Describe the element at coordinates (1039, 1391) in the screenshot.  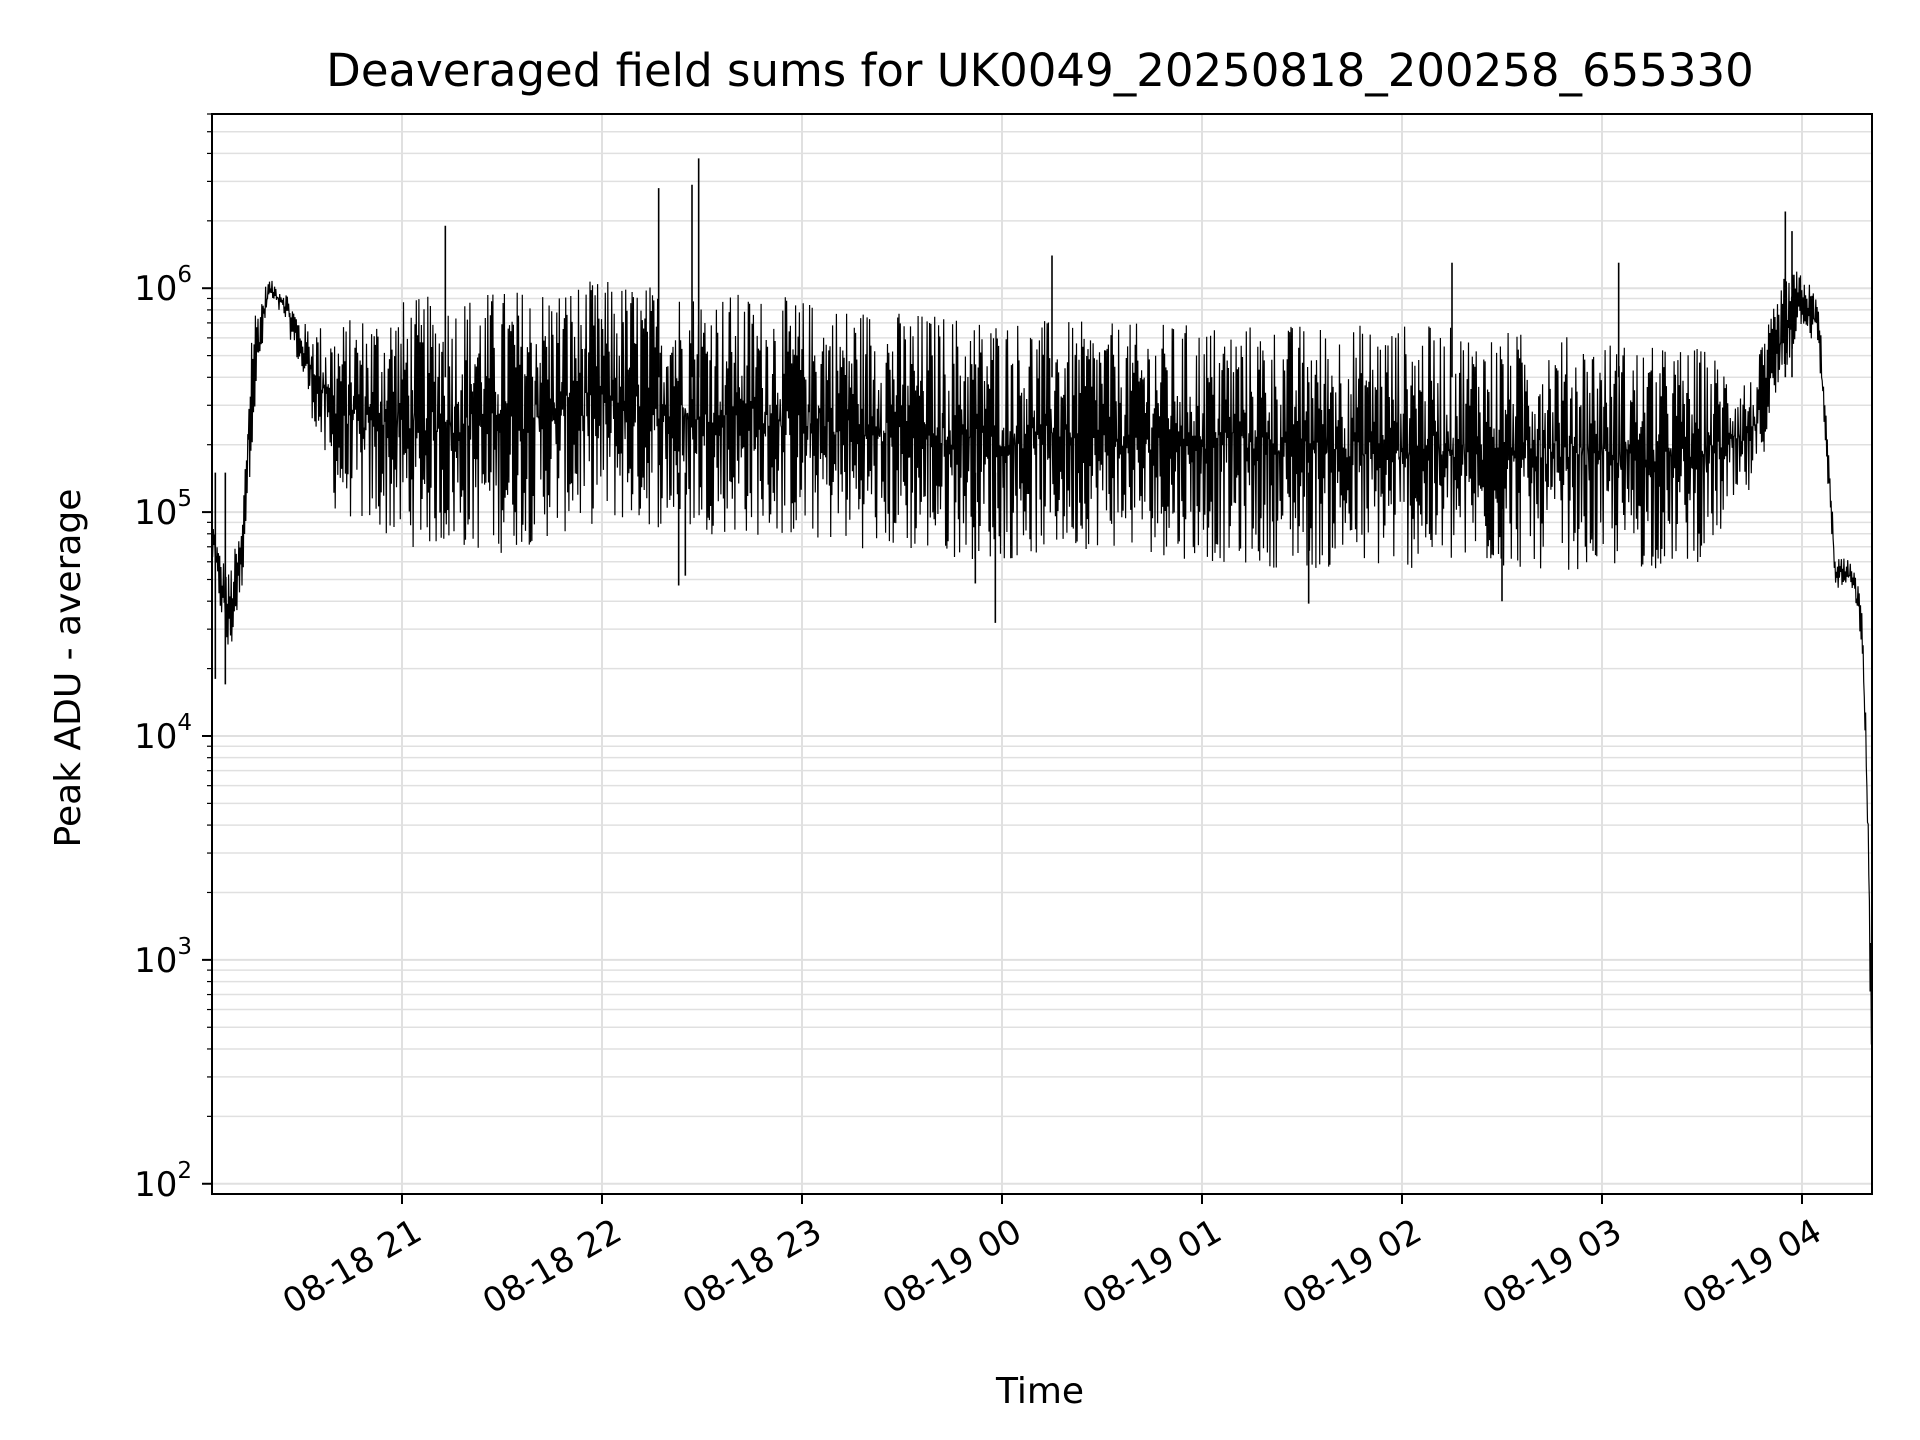
I see `x-axis-title: Time` at that location.